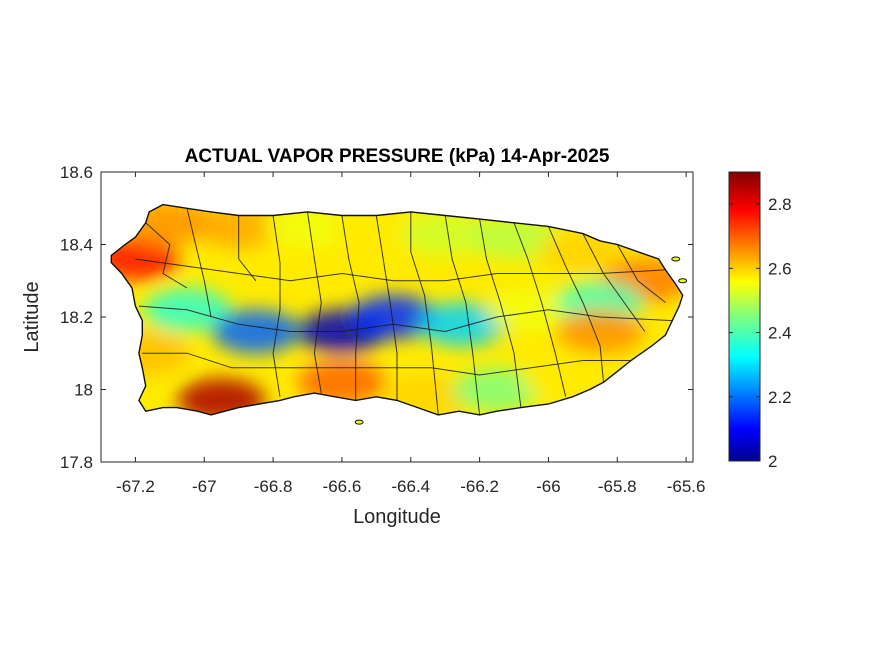 The image size is (875, 656). What do you see at coordinates (780, 397) in the screenshot?
I see `colorbar-tick-label: 2.2` at bounding box center [780, 397].